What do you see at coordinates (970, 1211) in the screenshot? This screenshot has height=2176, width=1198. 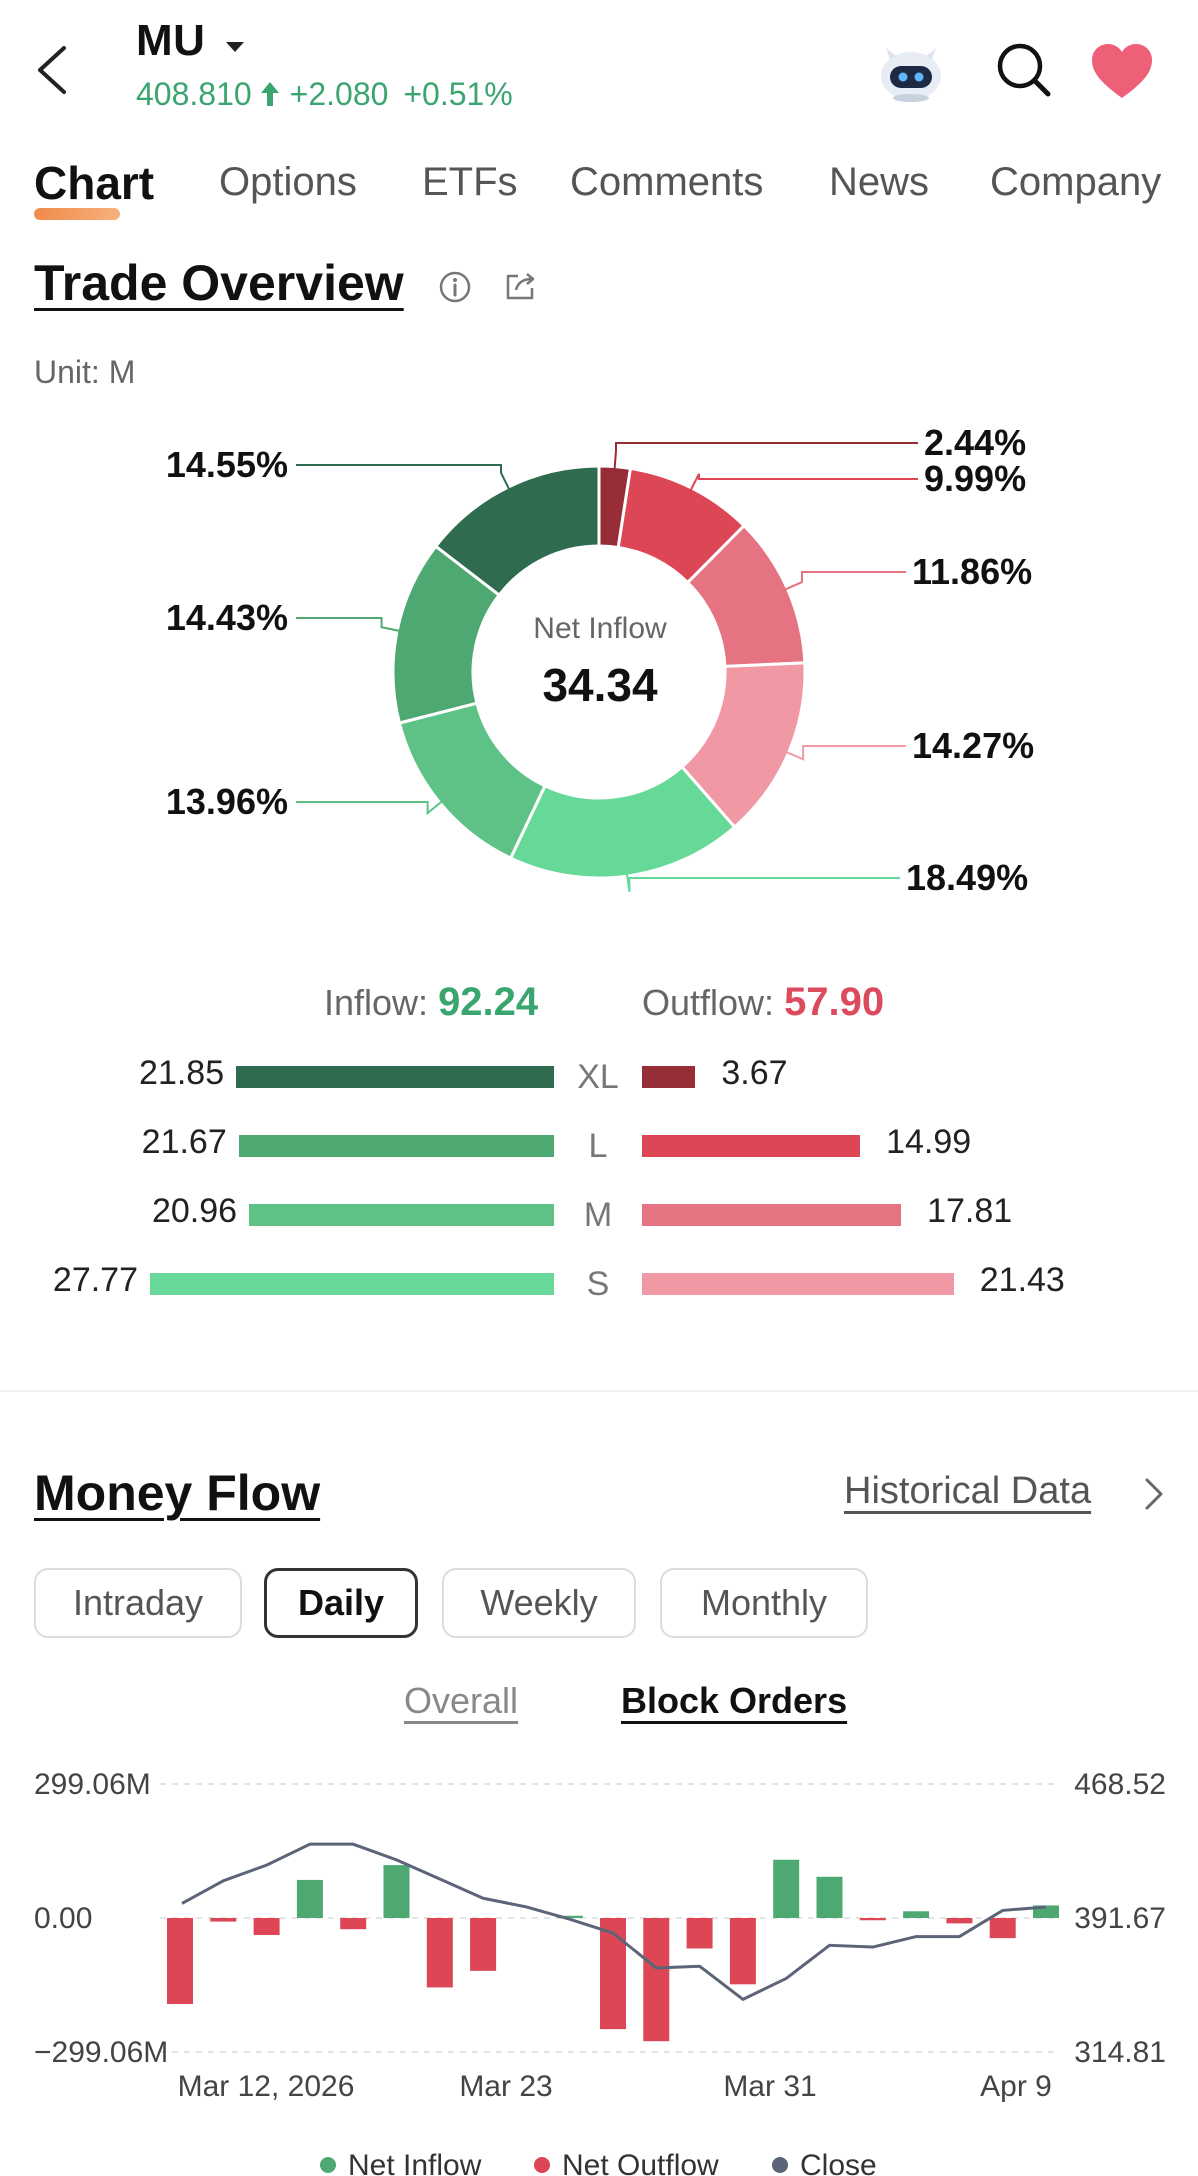 I see `outflow-value: 17.81` at bounding box center [970, 1211].